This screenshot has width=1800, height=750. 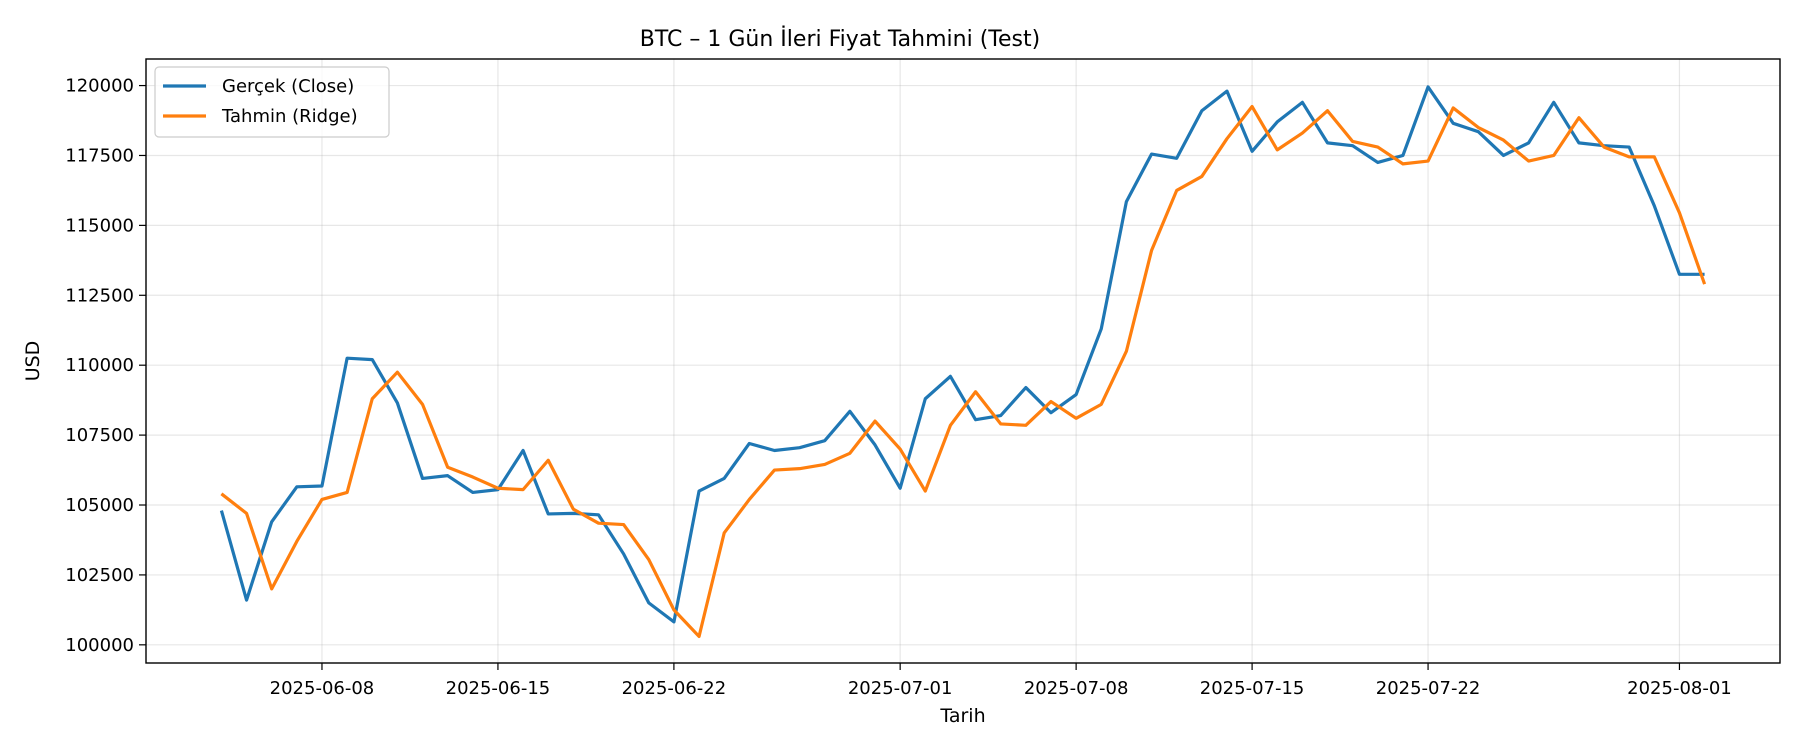 What do you see at coordinates (900, 688) in the screenshot?
I see `x-tick-label: 2025-07-01` at bounding box center [900, 688].